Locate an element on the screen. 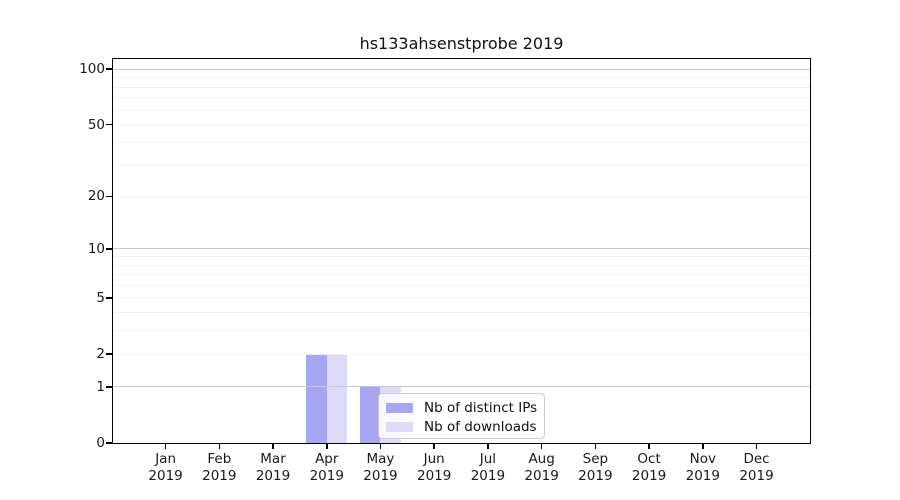  x-tick-mar is located at coordinates (273, 446).